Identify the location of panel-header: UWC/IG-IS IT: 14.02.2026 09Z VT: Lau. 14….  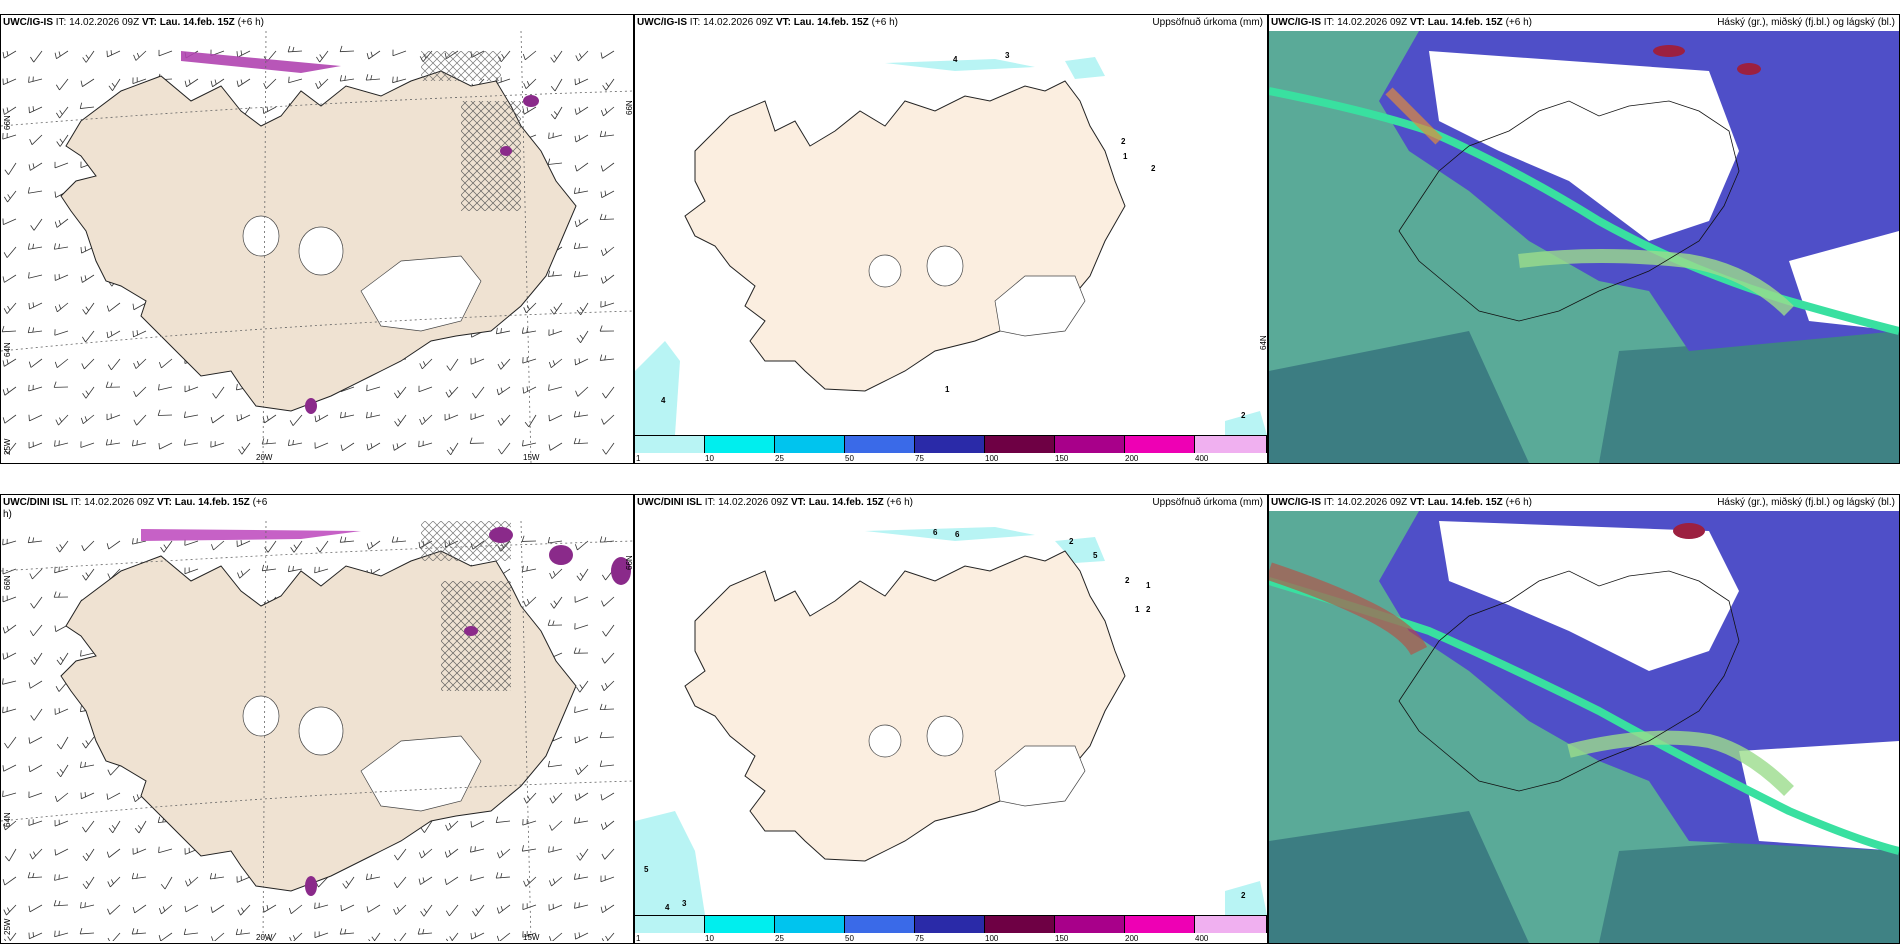
(1401, 502).